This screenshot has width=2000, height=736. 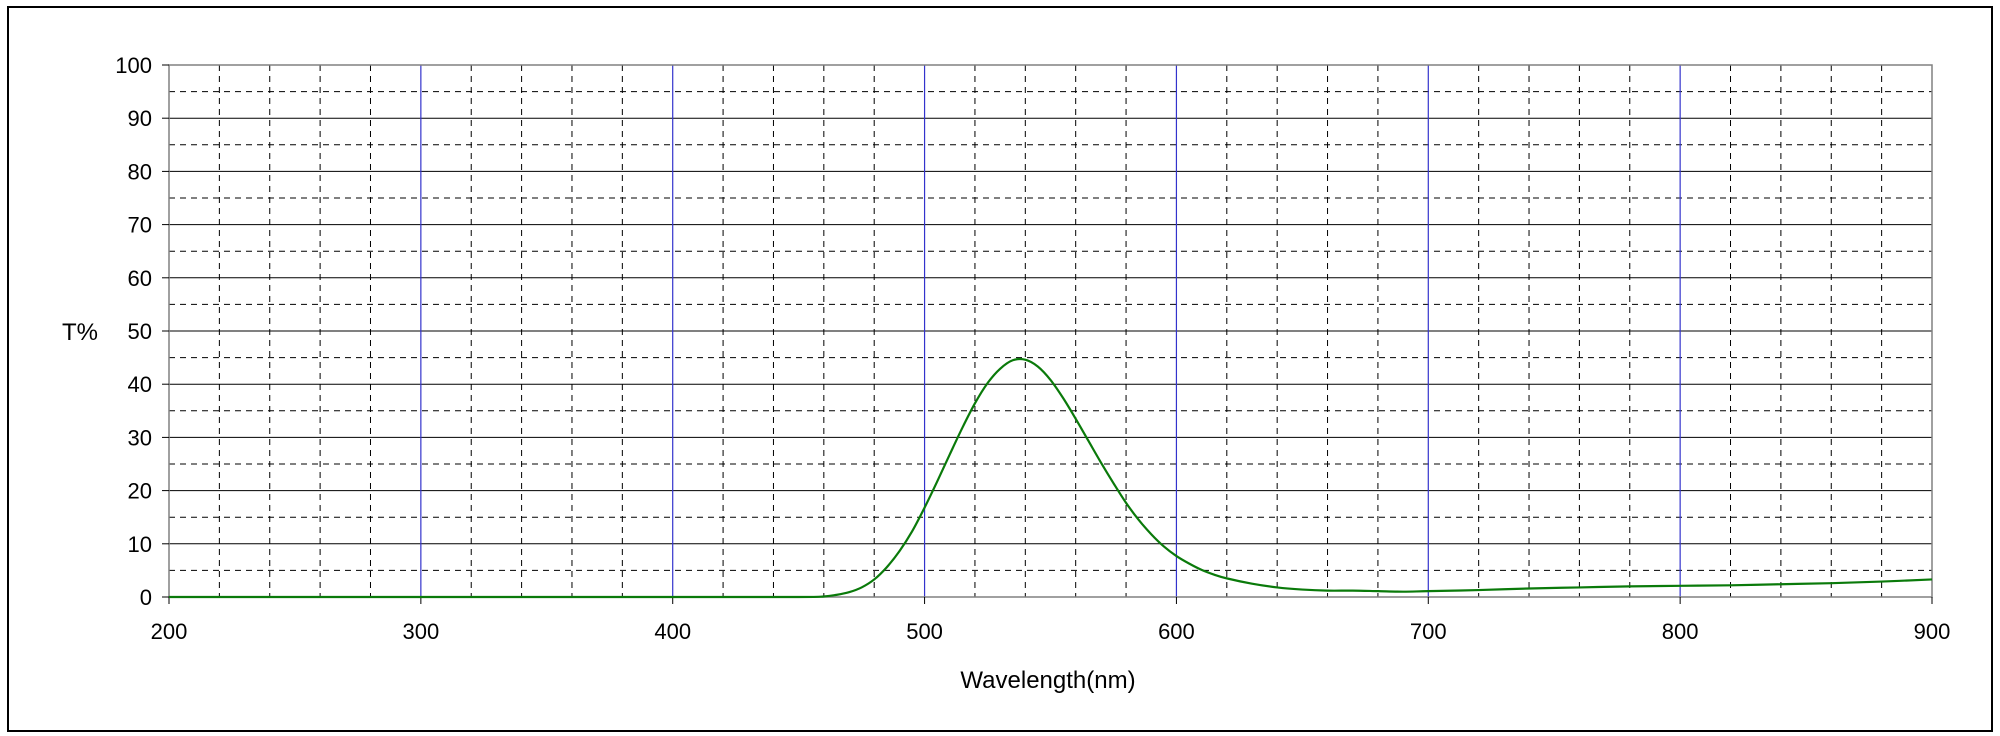 I want to click on x-tick-label: 400, so click(x=672, y=631).